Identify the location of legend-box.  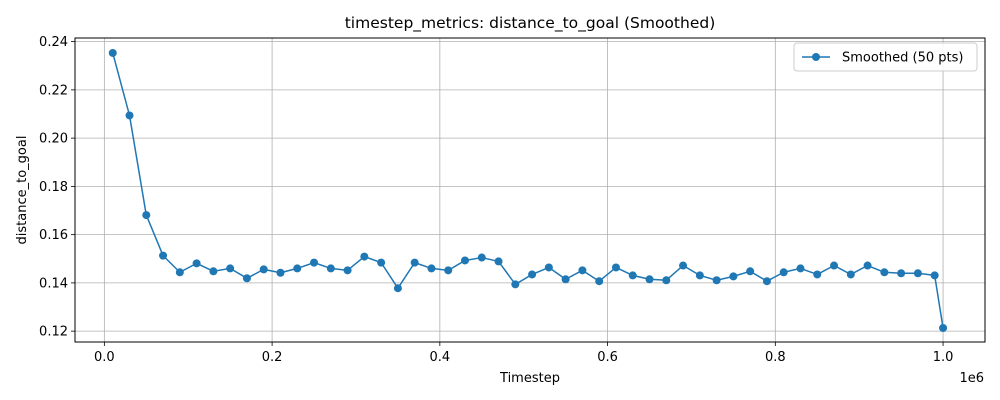
(885, 57).